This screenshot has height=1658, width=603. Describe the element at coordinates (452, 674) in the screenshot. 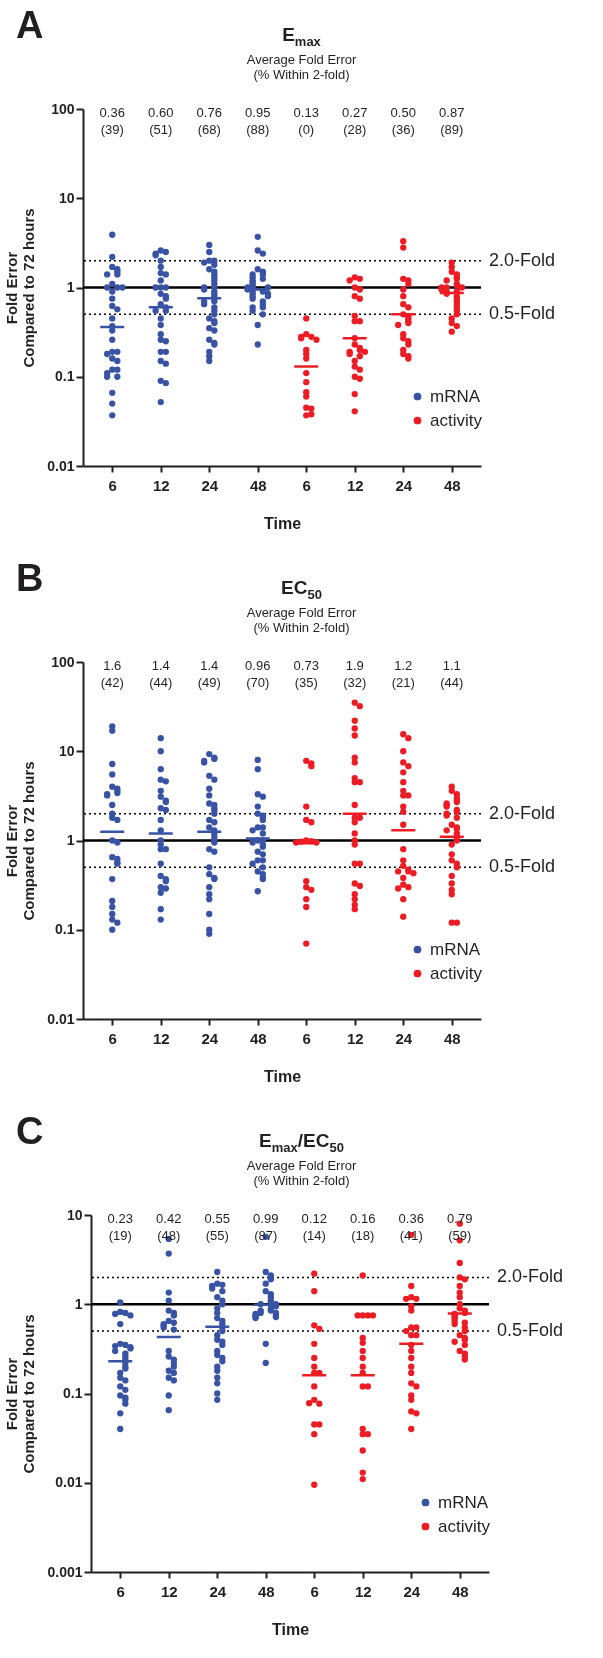

I see `annotation: 1.1 (44)` at that location.